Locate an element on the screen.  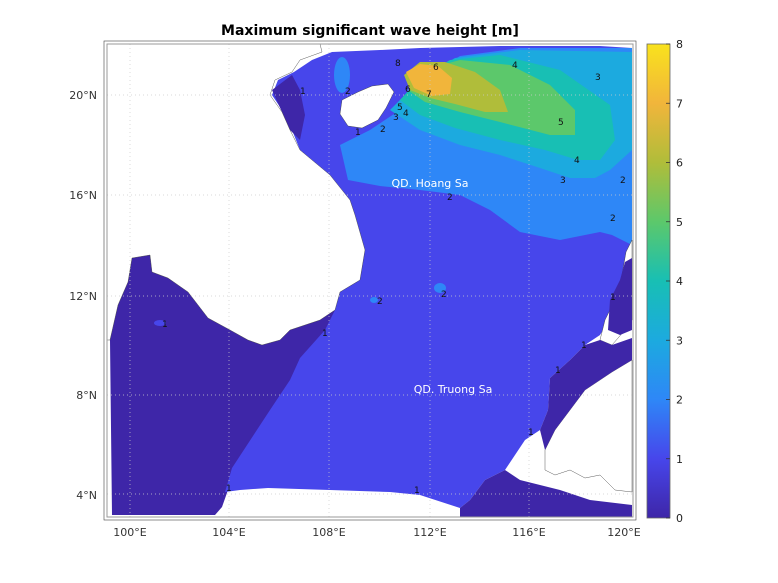
colorbar-tick-label: 1 is located at coordinates (679, 459).